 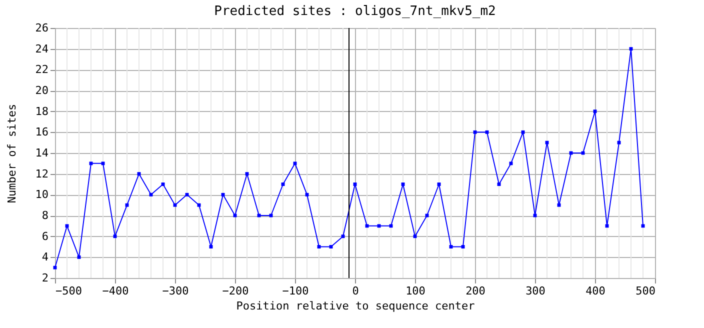 What do you see at coordinates (69, 291) in the screenshot?
I see `x-tick-label: −500` at bounding box center [69, 291].